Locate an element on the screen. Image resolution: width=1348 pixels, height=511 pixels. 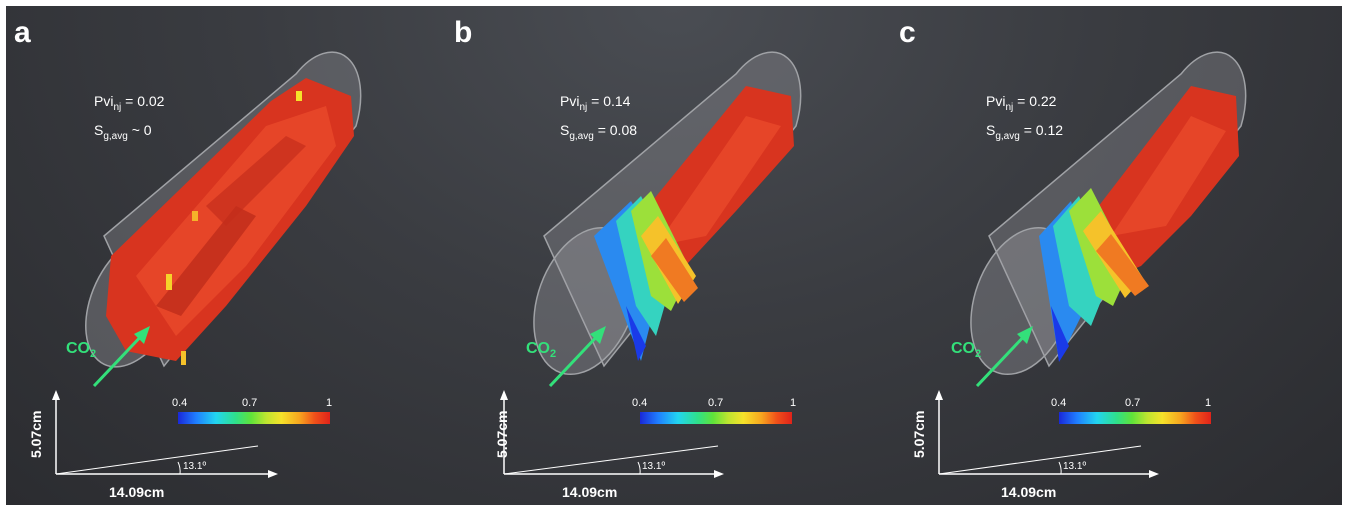
pvi-annotation: Pvinj = 0.22 Sg,avg = 0.12 is located at coordinates (1025, 117).